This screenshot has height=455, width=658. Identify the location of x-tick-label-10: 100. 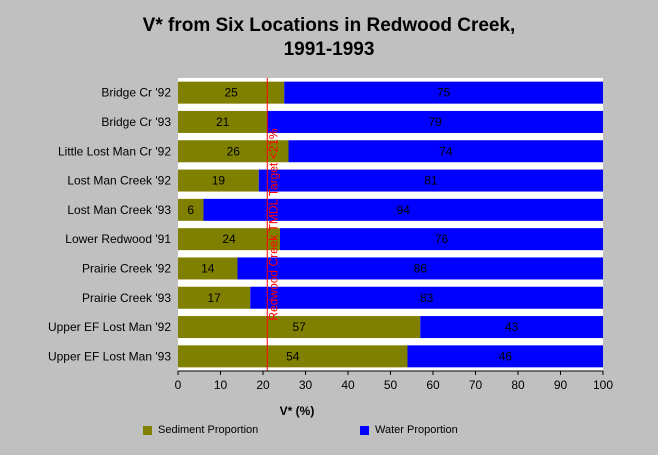
(603, 385).